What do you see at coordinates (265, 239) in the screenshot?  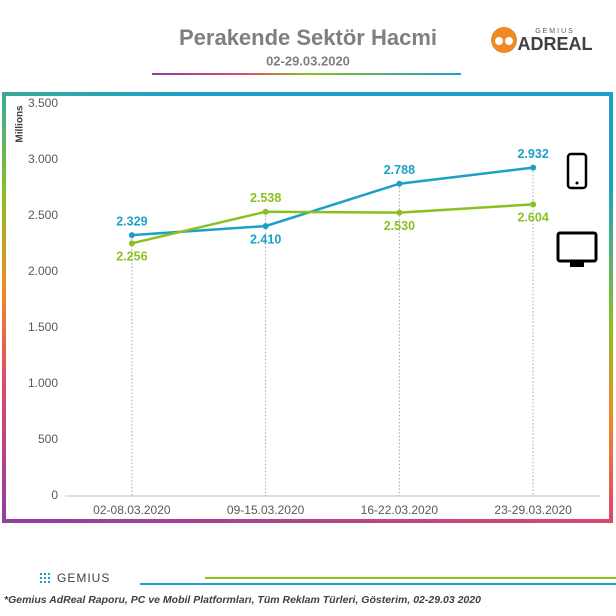 I see `data-label: 2.410` at bounding box center [265, 239].